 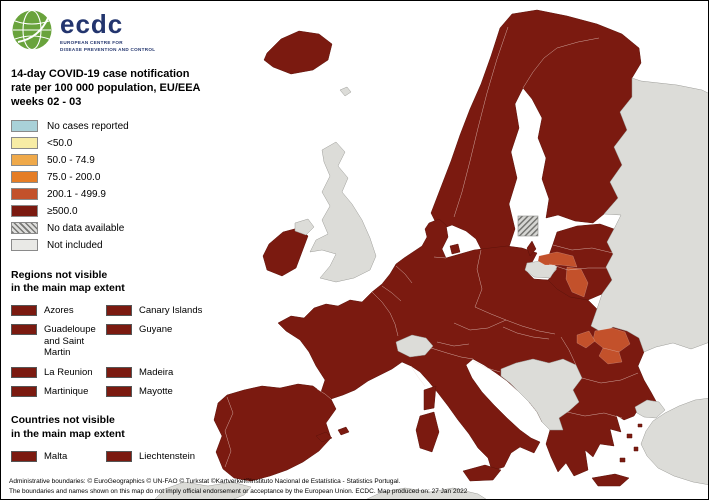 I want to click on border-cz, so click(x=480, y=318).